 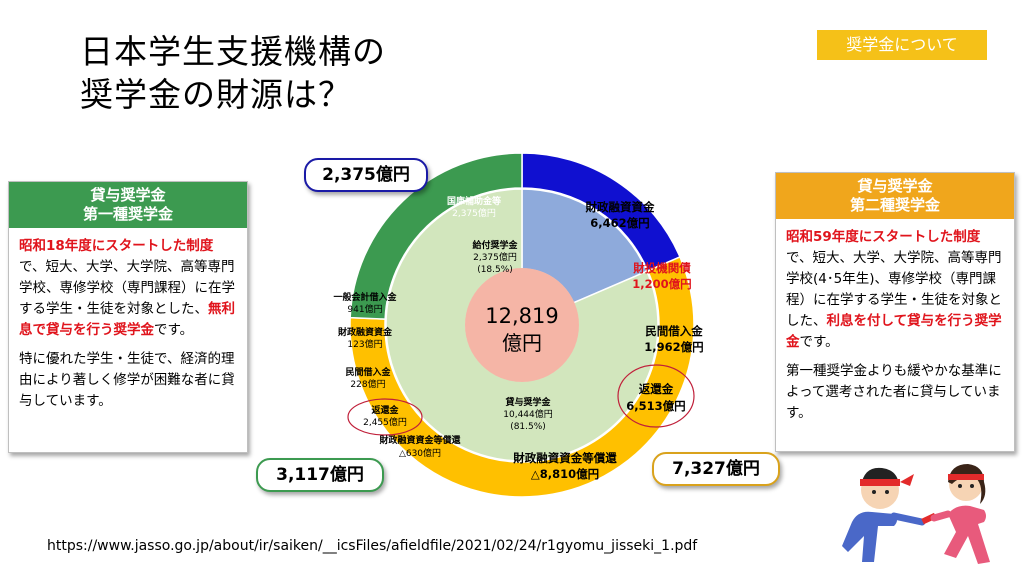 I want to click on label-shokan-right-name: 財政融資資金等償還, so click(x=564, y=458).